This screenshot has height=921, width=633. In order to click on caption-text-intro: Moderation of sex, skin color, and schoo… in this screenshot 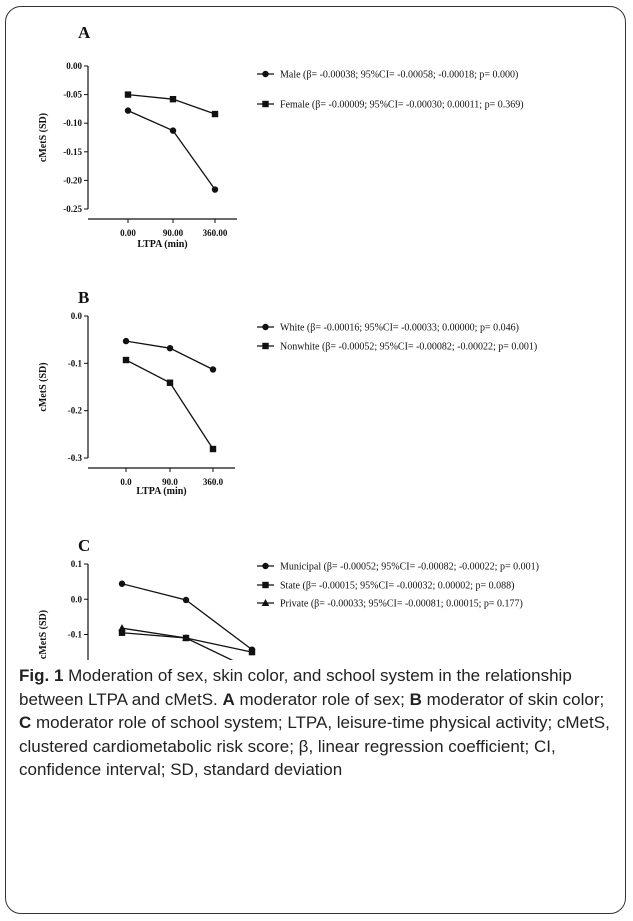, I will do `click(295, 687)`.